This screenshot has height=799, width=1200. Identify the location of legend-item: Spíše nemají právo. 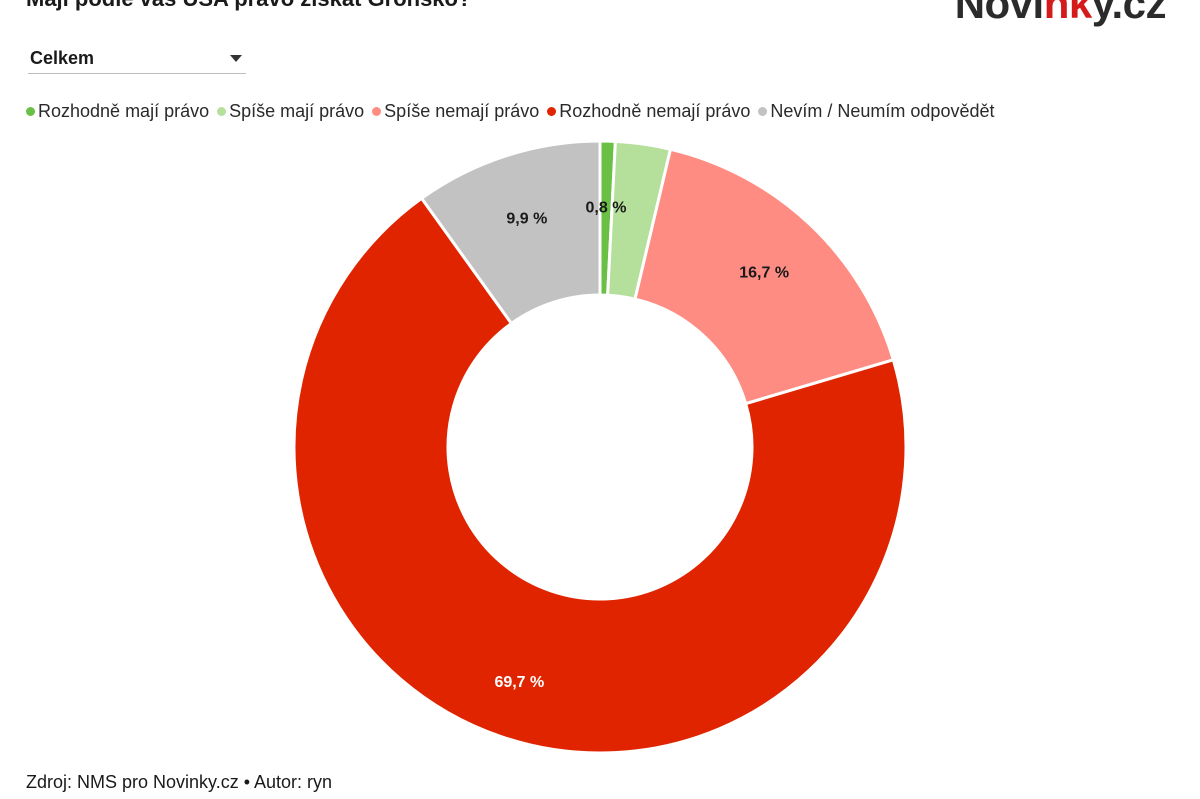
(455, 111).